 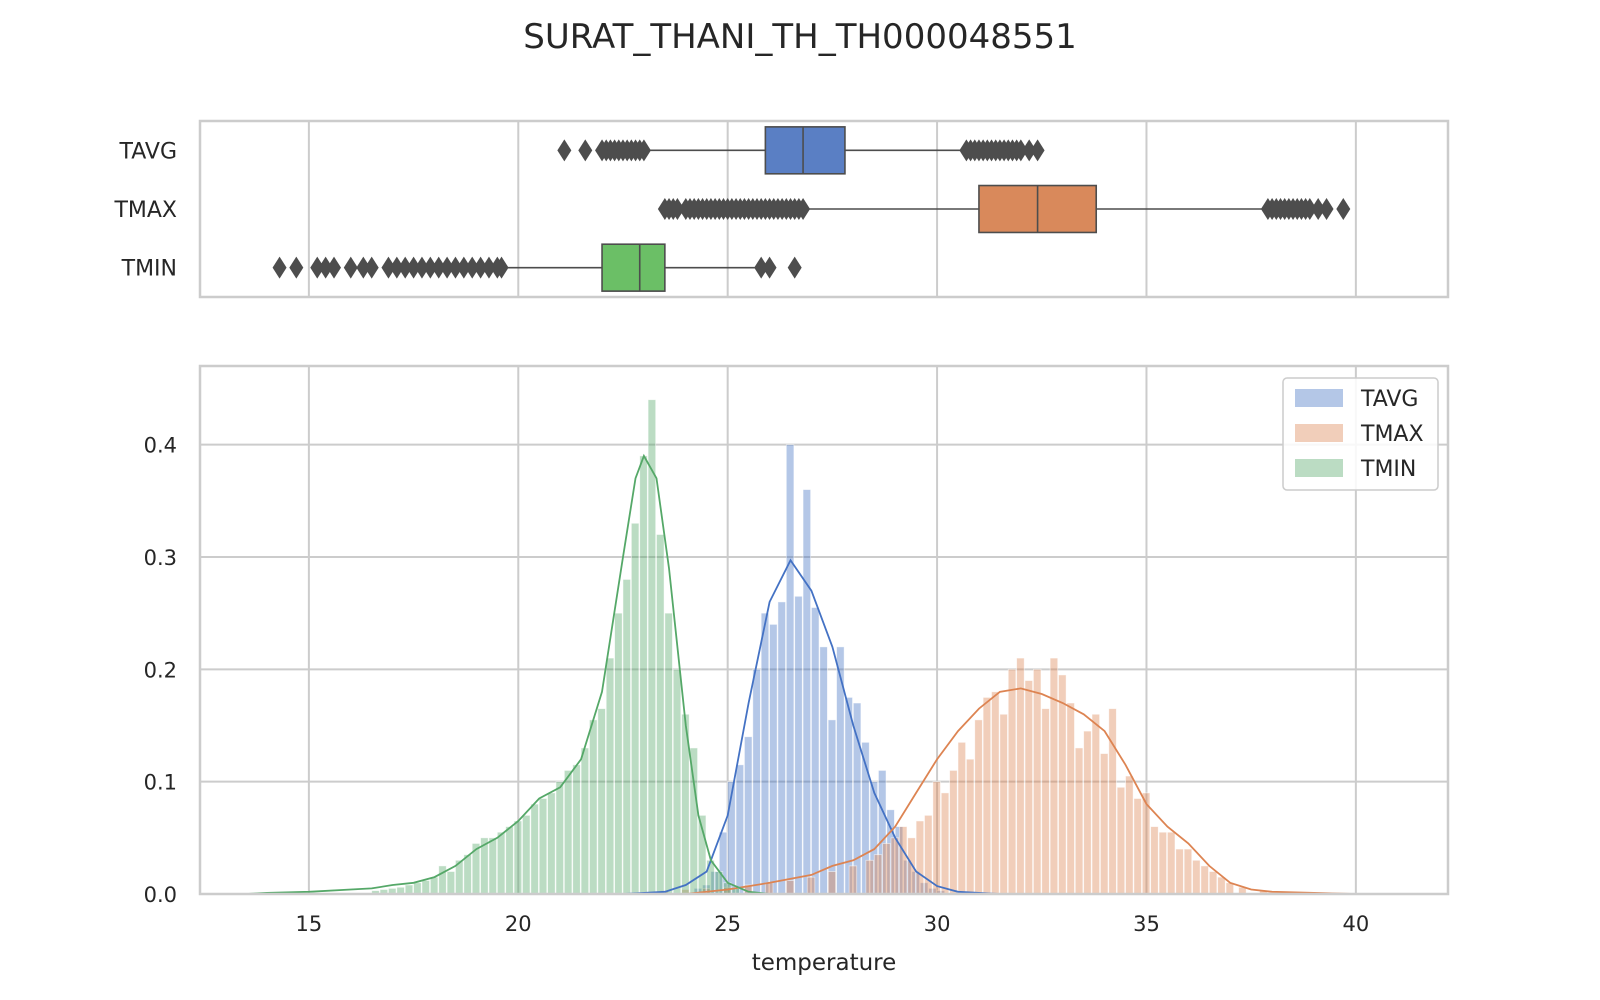 I want to click on y-tick-label: 0.2, so click(x=160, y=670).